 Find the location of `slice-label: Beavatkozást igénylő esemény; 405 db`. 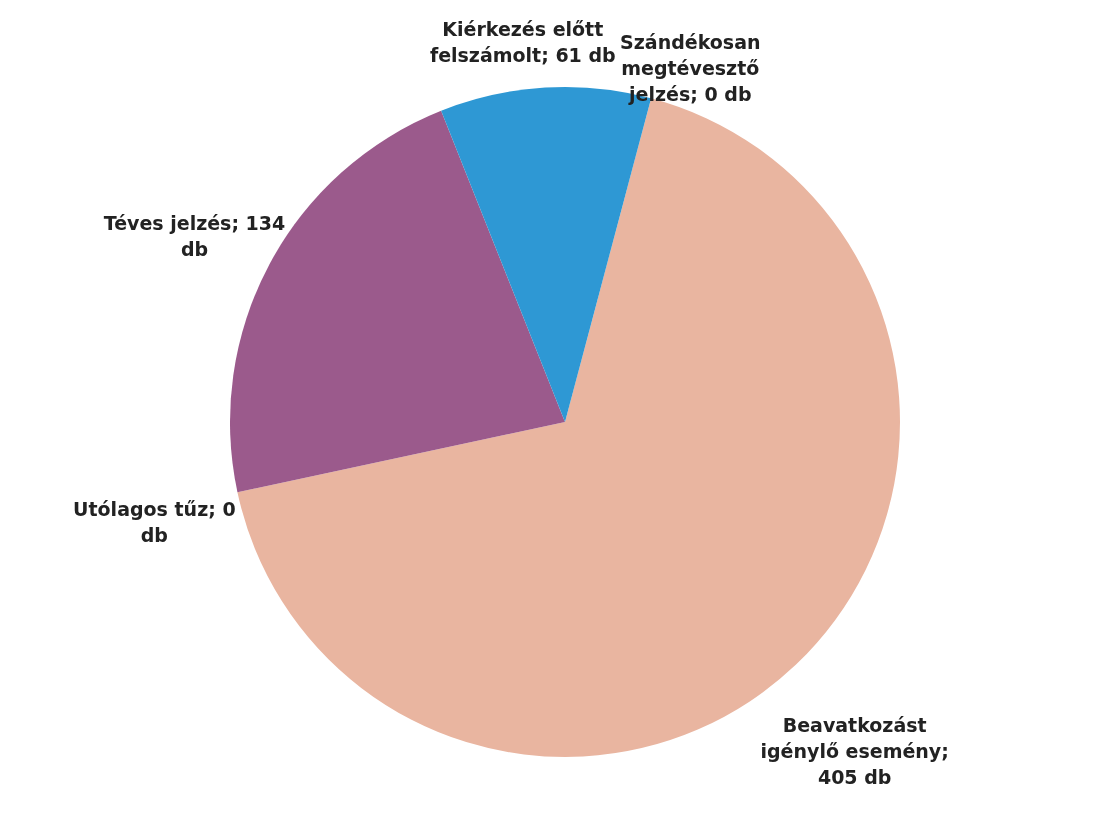

slice-label: Beavatkozást igénylő esemény; 405 db is located at coordinates (854, 751).